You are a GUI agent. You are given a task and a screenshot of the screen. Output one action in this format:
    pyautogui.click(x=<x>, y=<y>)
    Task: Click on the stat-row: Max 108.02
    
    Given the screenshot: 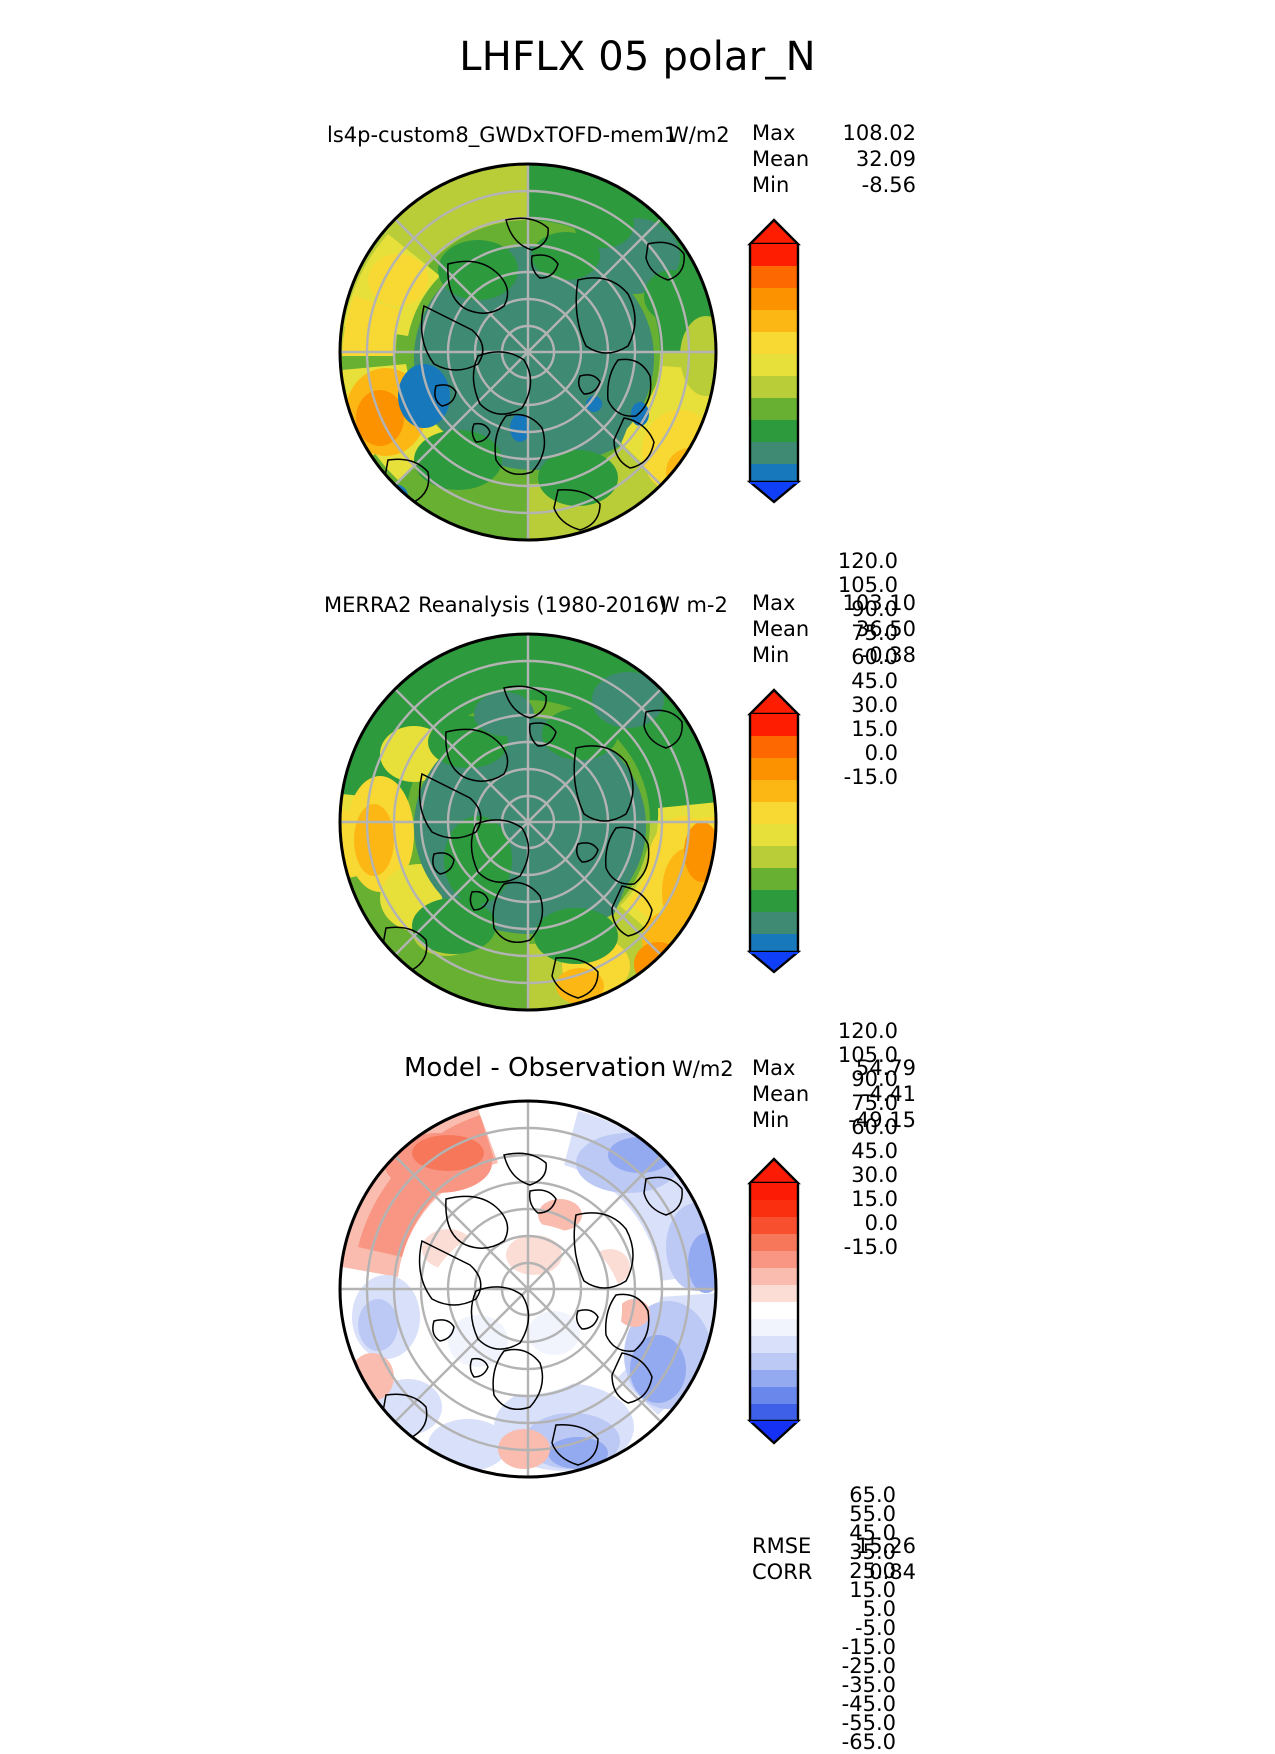 What is the action you would take?
    pyautogui.click(x=834, y=133)
    